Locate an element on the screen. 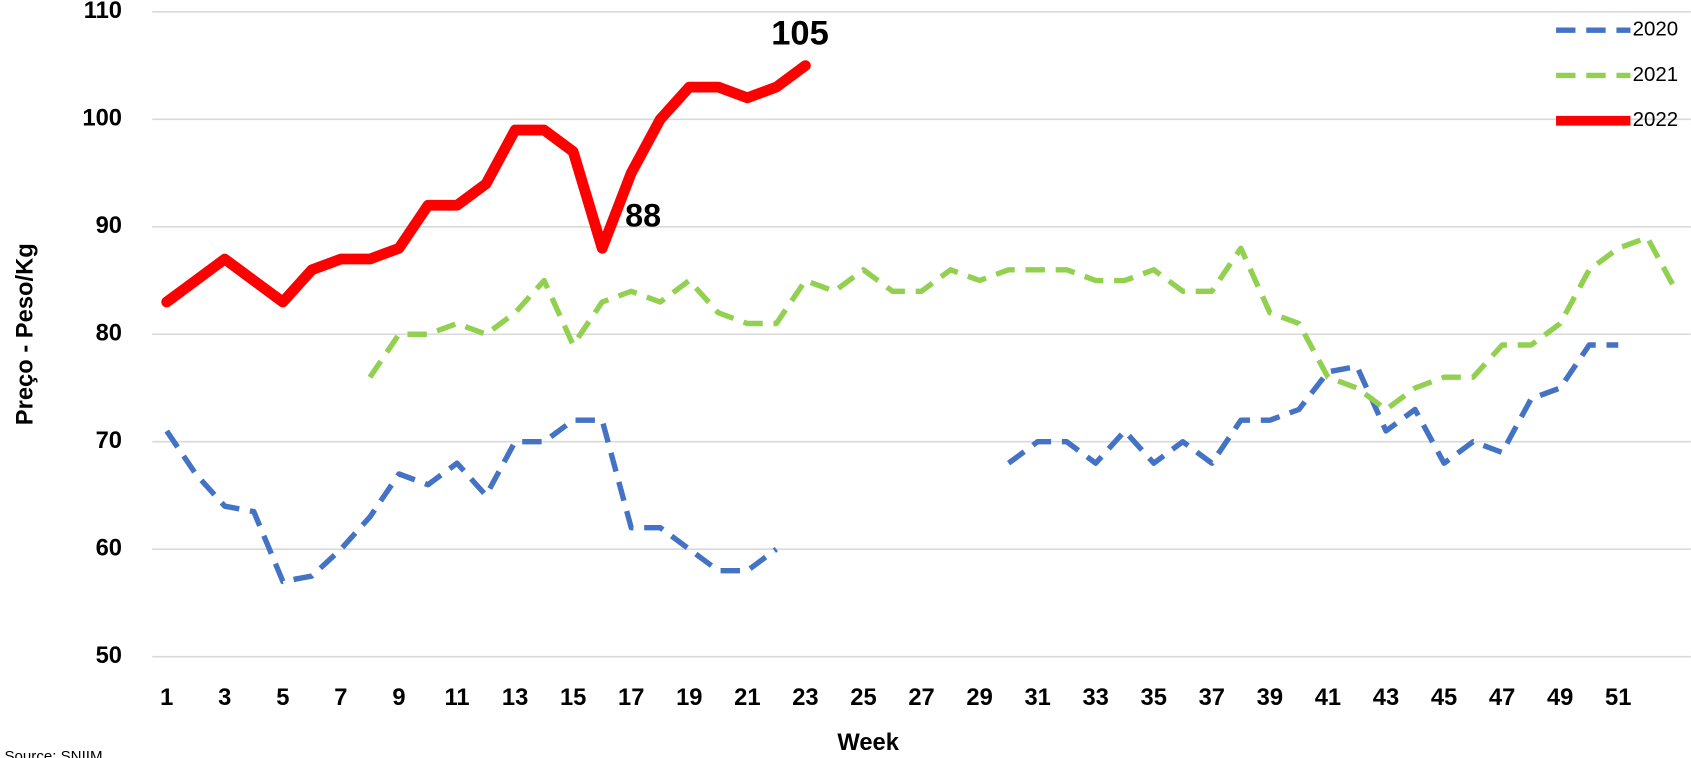  y-tick-label: 100 is located at coordinates (102, 119).